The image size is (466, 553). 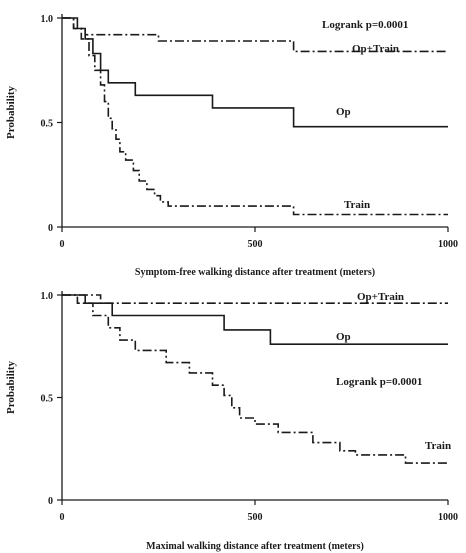 I want to click on series-line-op-train, so click(x=255, y=35).